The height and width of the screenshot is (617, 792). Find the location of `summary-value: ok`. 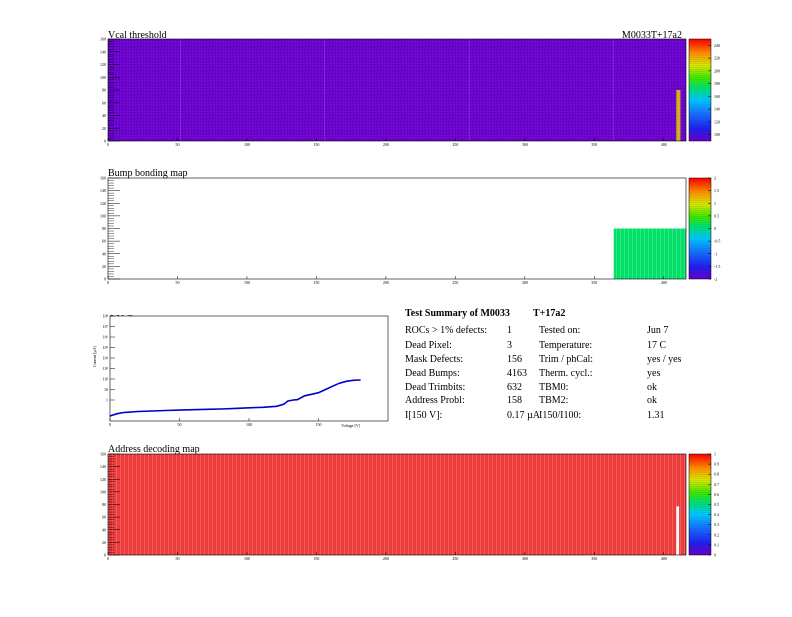

summary-value: ok is located at coordinates (652, 387).